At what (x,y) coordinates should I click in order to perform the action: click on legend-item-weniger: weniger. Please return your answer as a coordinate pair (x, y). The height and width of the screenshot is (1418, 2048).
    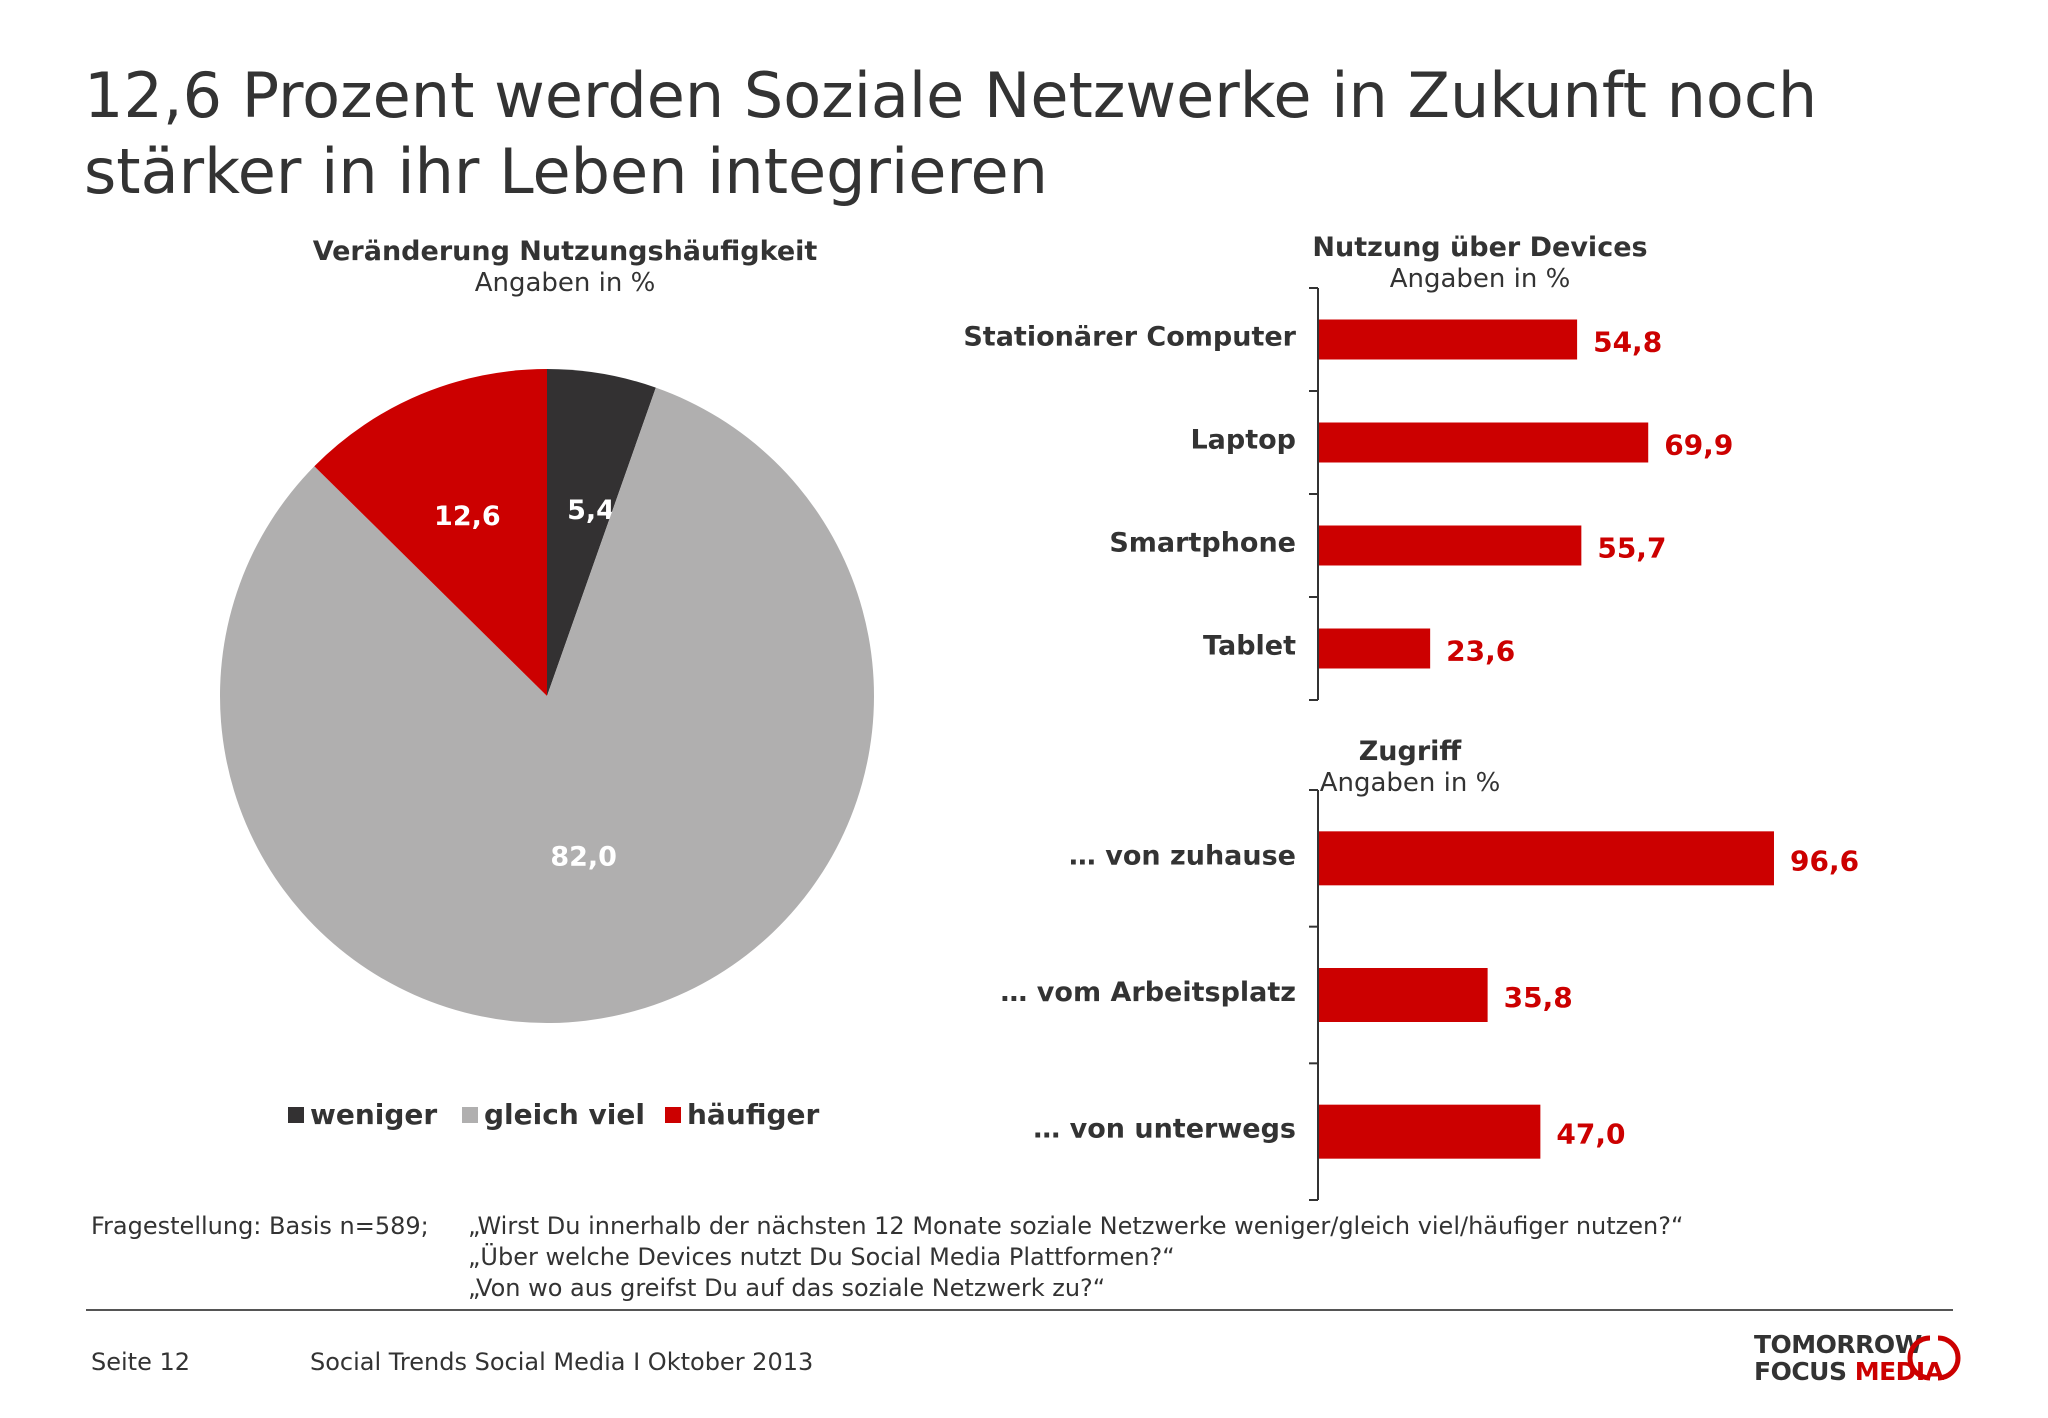
    Looking at the image, I should click on (362, 1114).